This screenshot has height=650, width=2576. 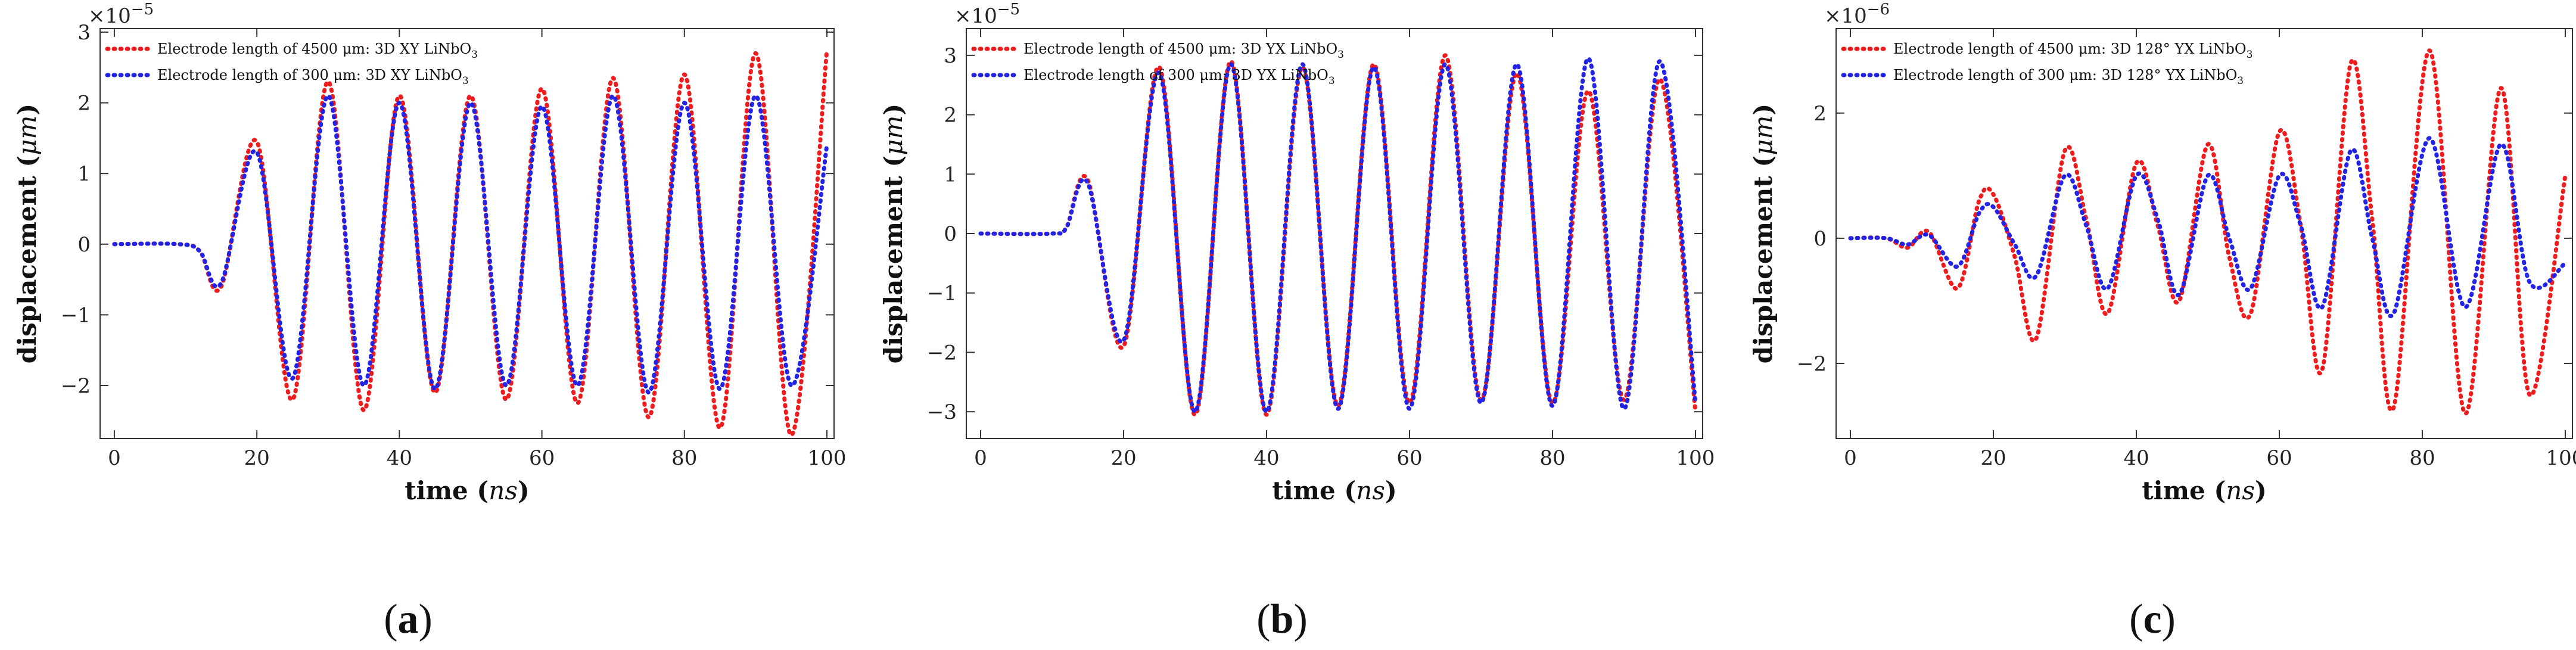 I want to click on panel-caption-letter: c, so click(x=2152, y=619).